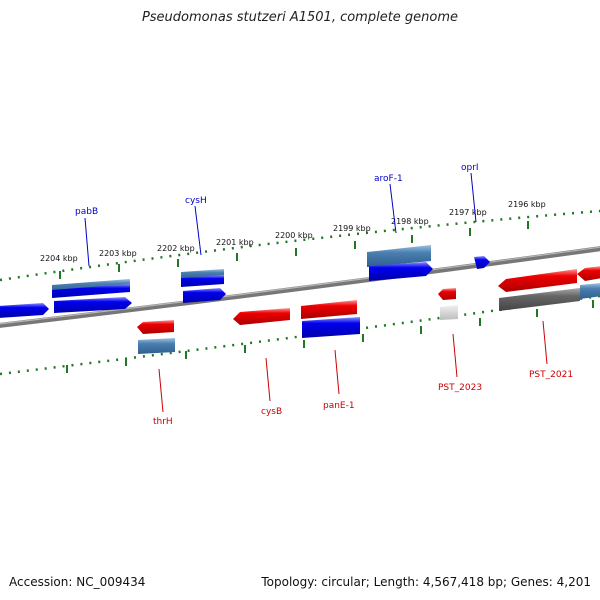 The height and width of the screenshot is (600, 600). Describe the element at coordinates (449, 312) in the screenshot. I see `rna-feature` at that location.